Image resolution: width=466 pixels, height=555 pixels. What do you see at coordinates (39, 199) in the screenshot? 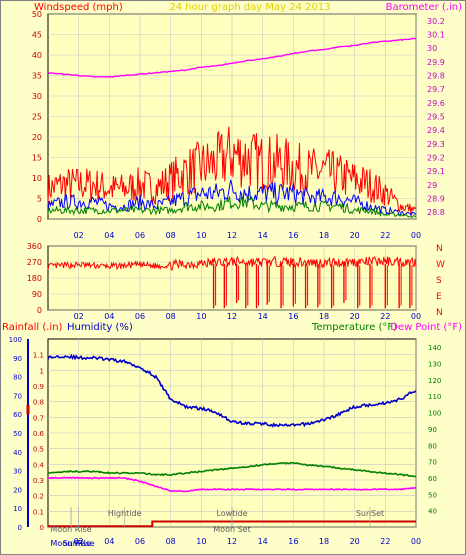
I see `wind-y-tick-label: 5` at bounding box center [39, 199].